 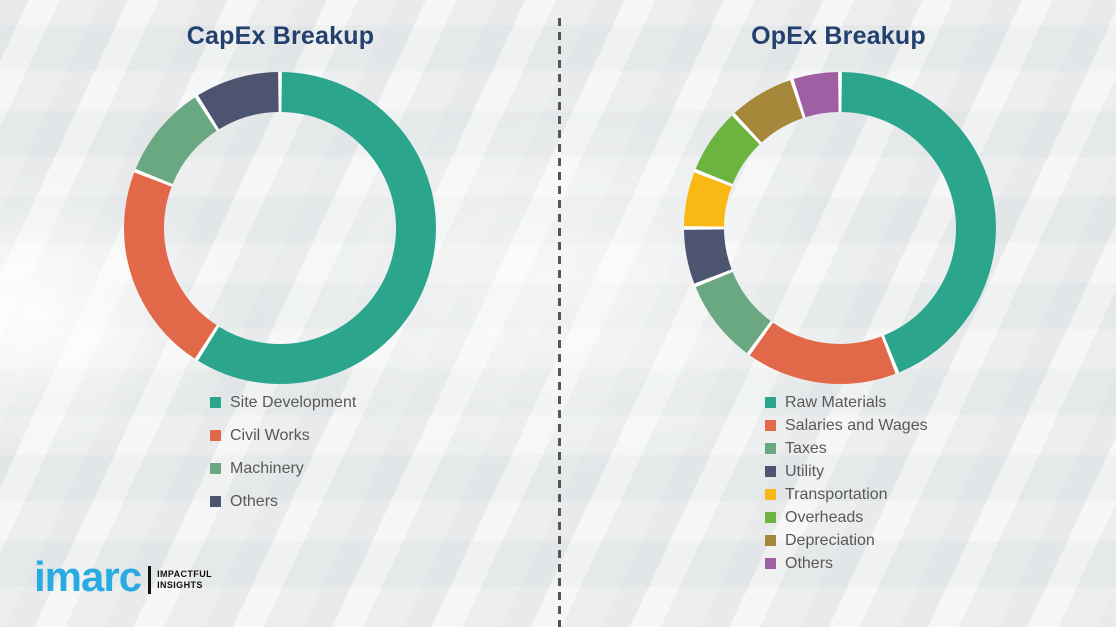 I want to click on donut-segment-civil-works, so click(x=280, y=228).